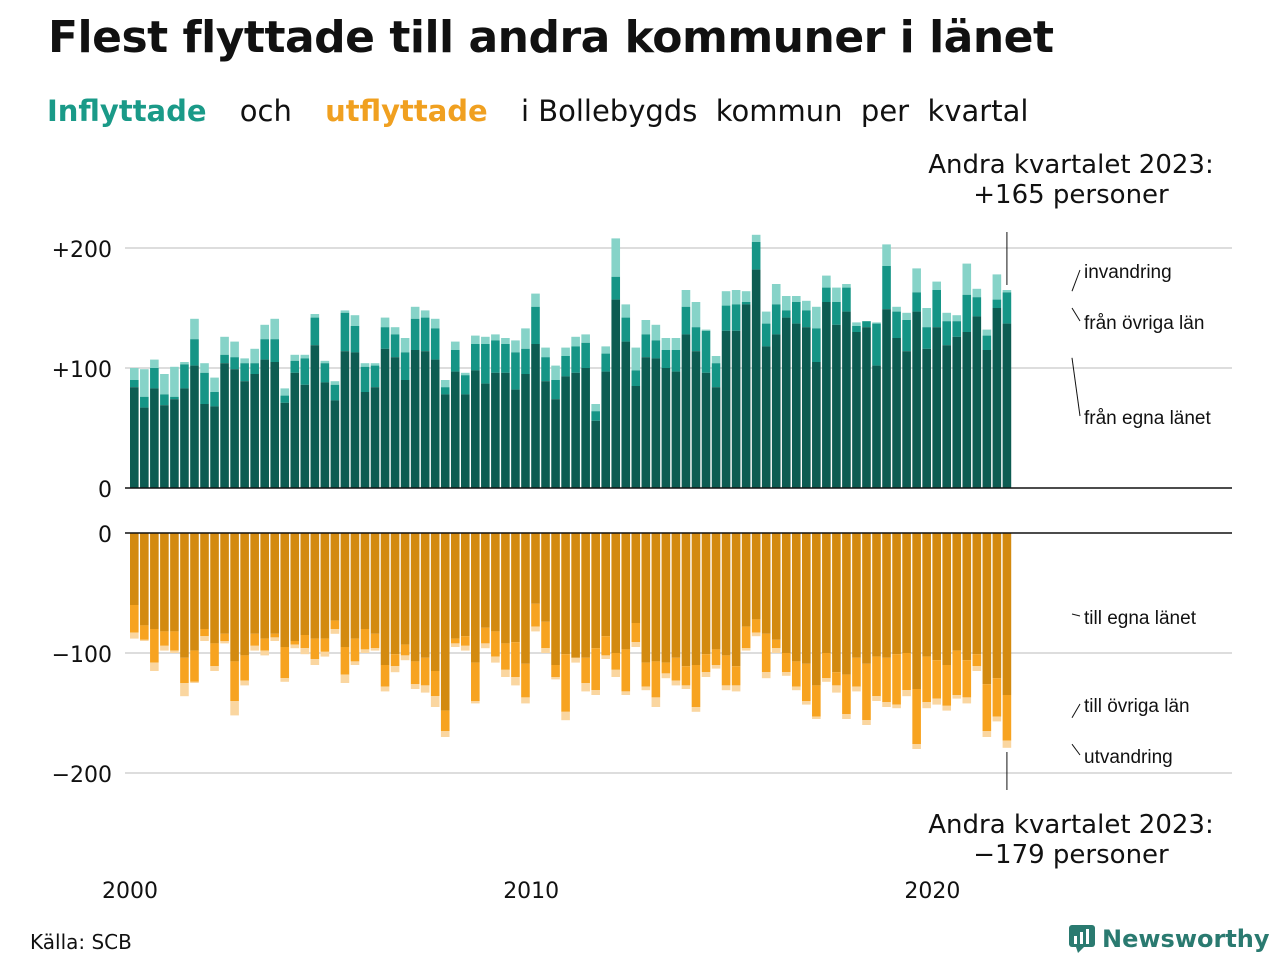 The width and height of the screenshot is (1280, 960). What do you see at coordinates (1147, 418) in the screenshot?
I see `series-label-in: från egna länet` at bounding box center [1147, 418].